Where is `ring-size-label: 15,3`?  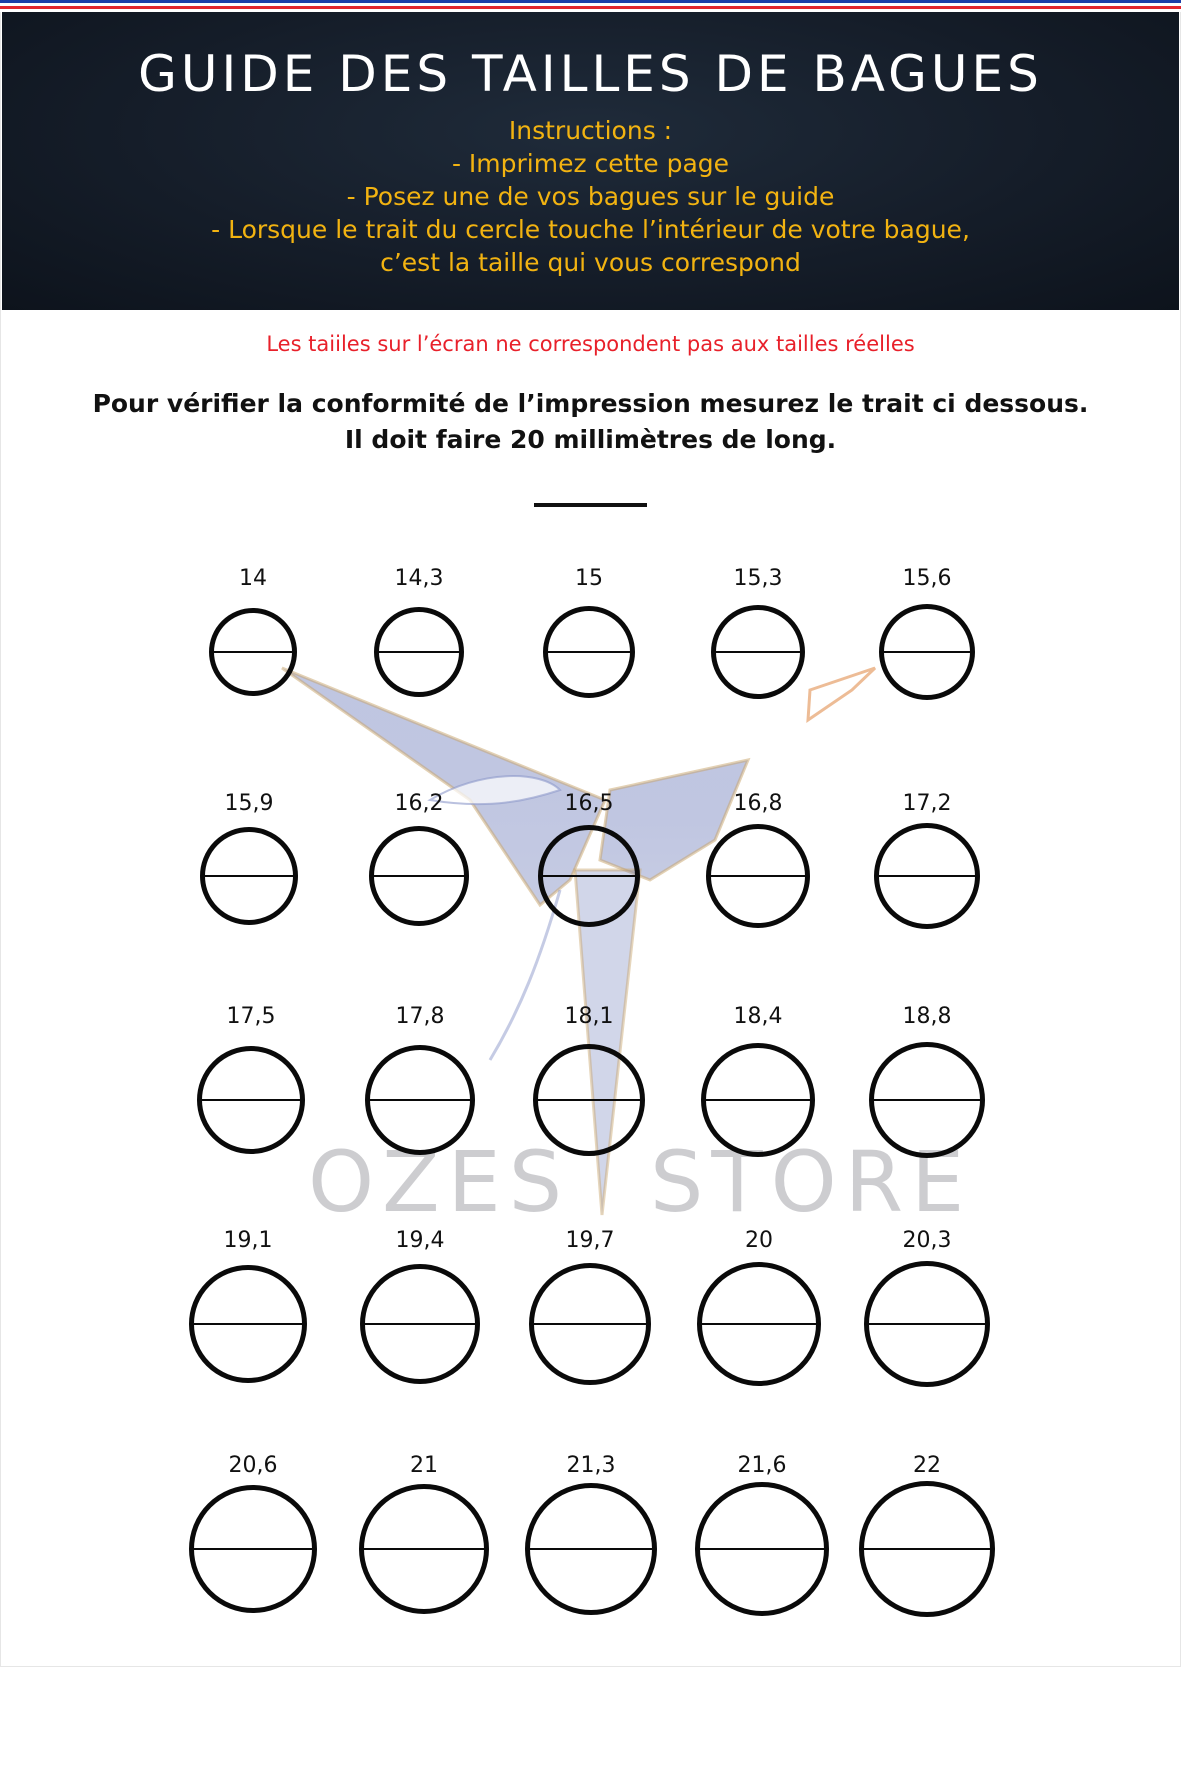
ring-size-label: 15,3 is located at coordinates (758, 578).